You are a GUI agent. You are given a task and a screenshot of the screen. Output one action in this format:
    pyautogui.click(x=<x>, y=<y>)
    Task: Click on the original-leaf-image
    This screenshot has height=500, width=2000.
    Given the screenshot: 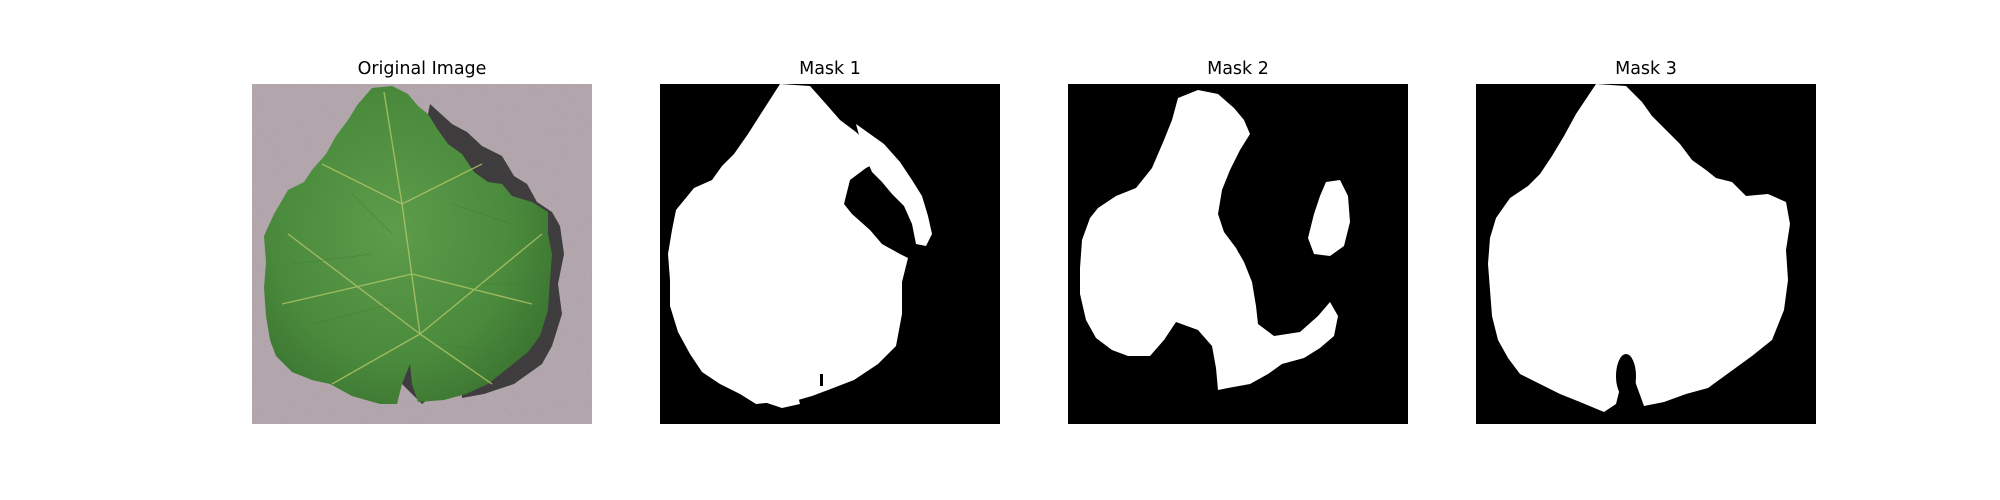 What is the action you would take?
    pyautogui.click(x=422, y=254)
    